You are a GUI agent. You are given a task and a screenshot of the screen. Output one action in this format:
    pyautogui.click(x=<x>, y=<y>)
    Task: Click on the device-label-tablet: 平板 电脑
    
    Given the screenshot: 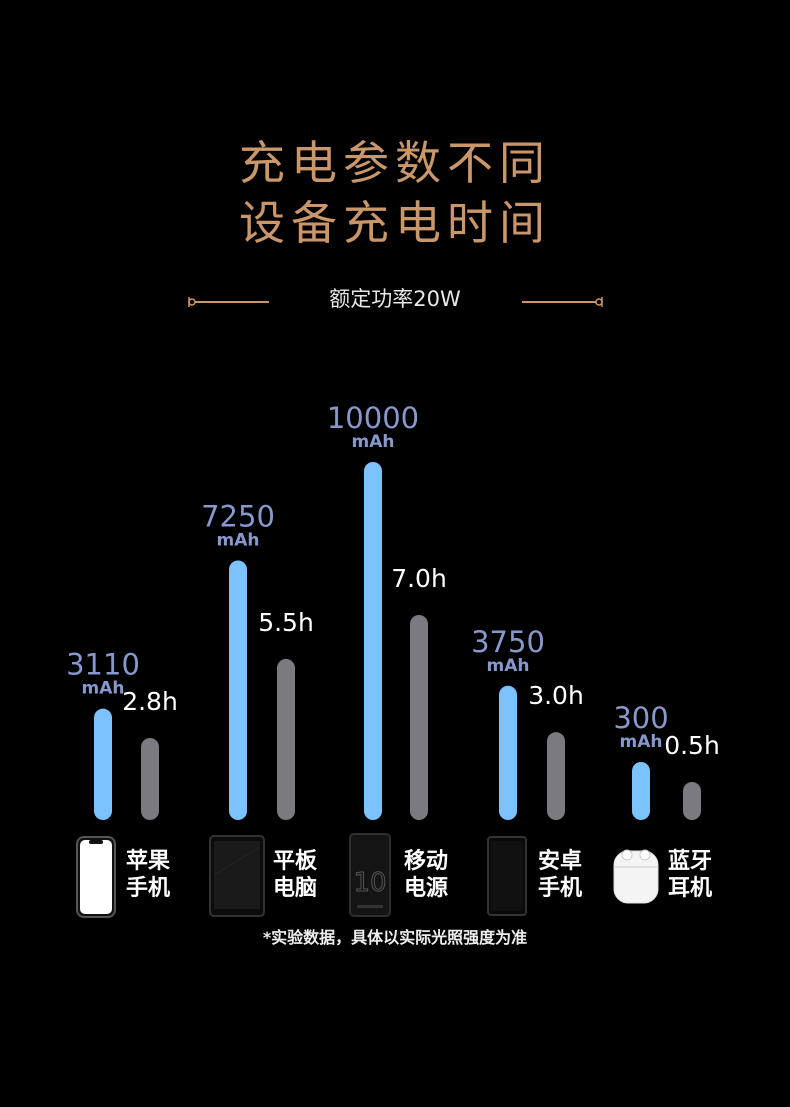 What is the action you would take?
    pyautogui.click(x=295, y=875)
    